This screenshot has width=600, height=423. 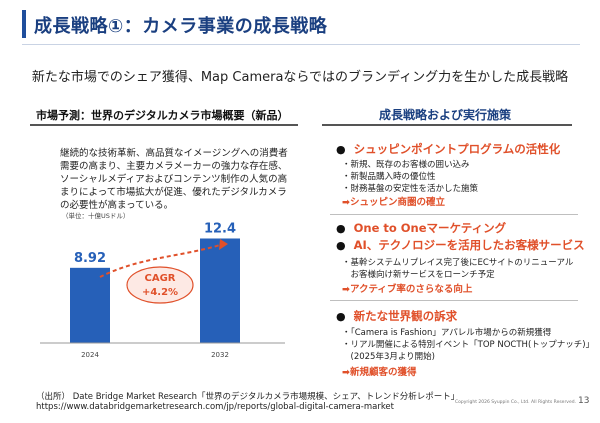 I want to click on market-bar-chart: 8.92 12.4 2024 2032 CAGR +4.2%, so click(x=162, y=290).